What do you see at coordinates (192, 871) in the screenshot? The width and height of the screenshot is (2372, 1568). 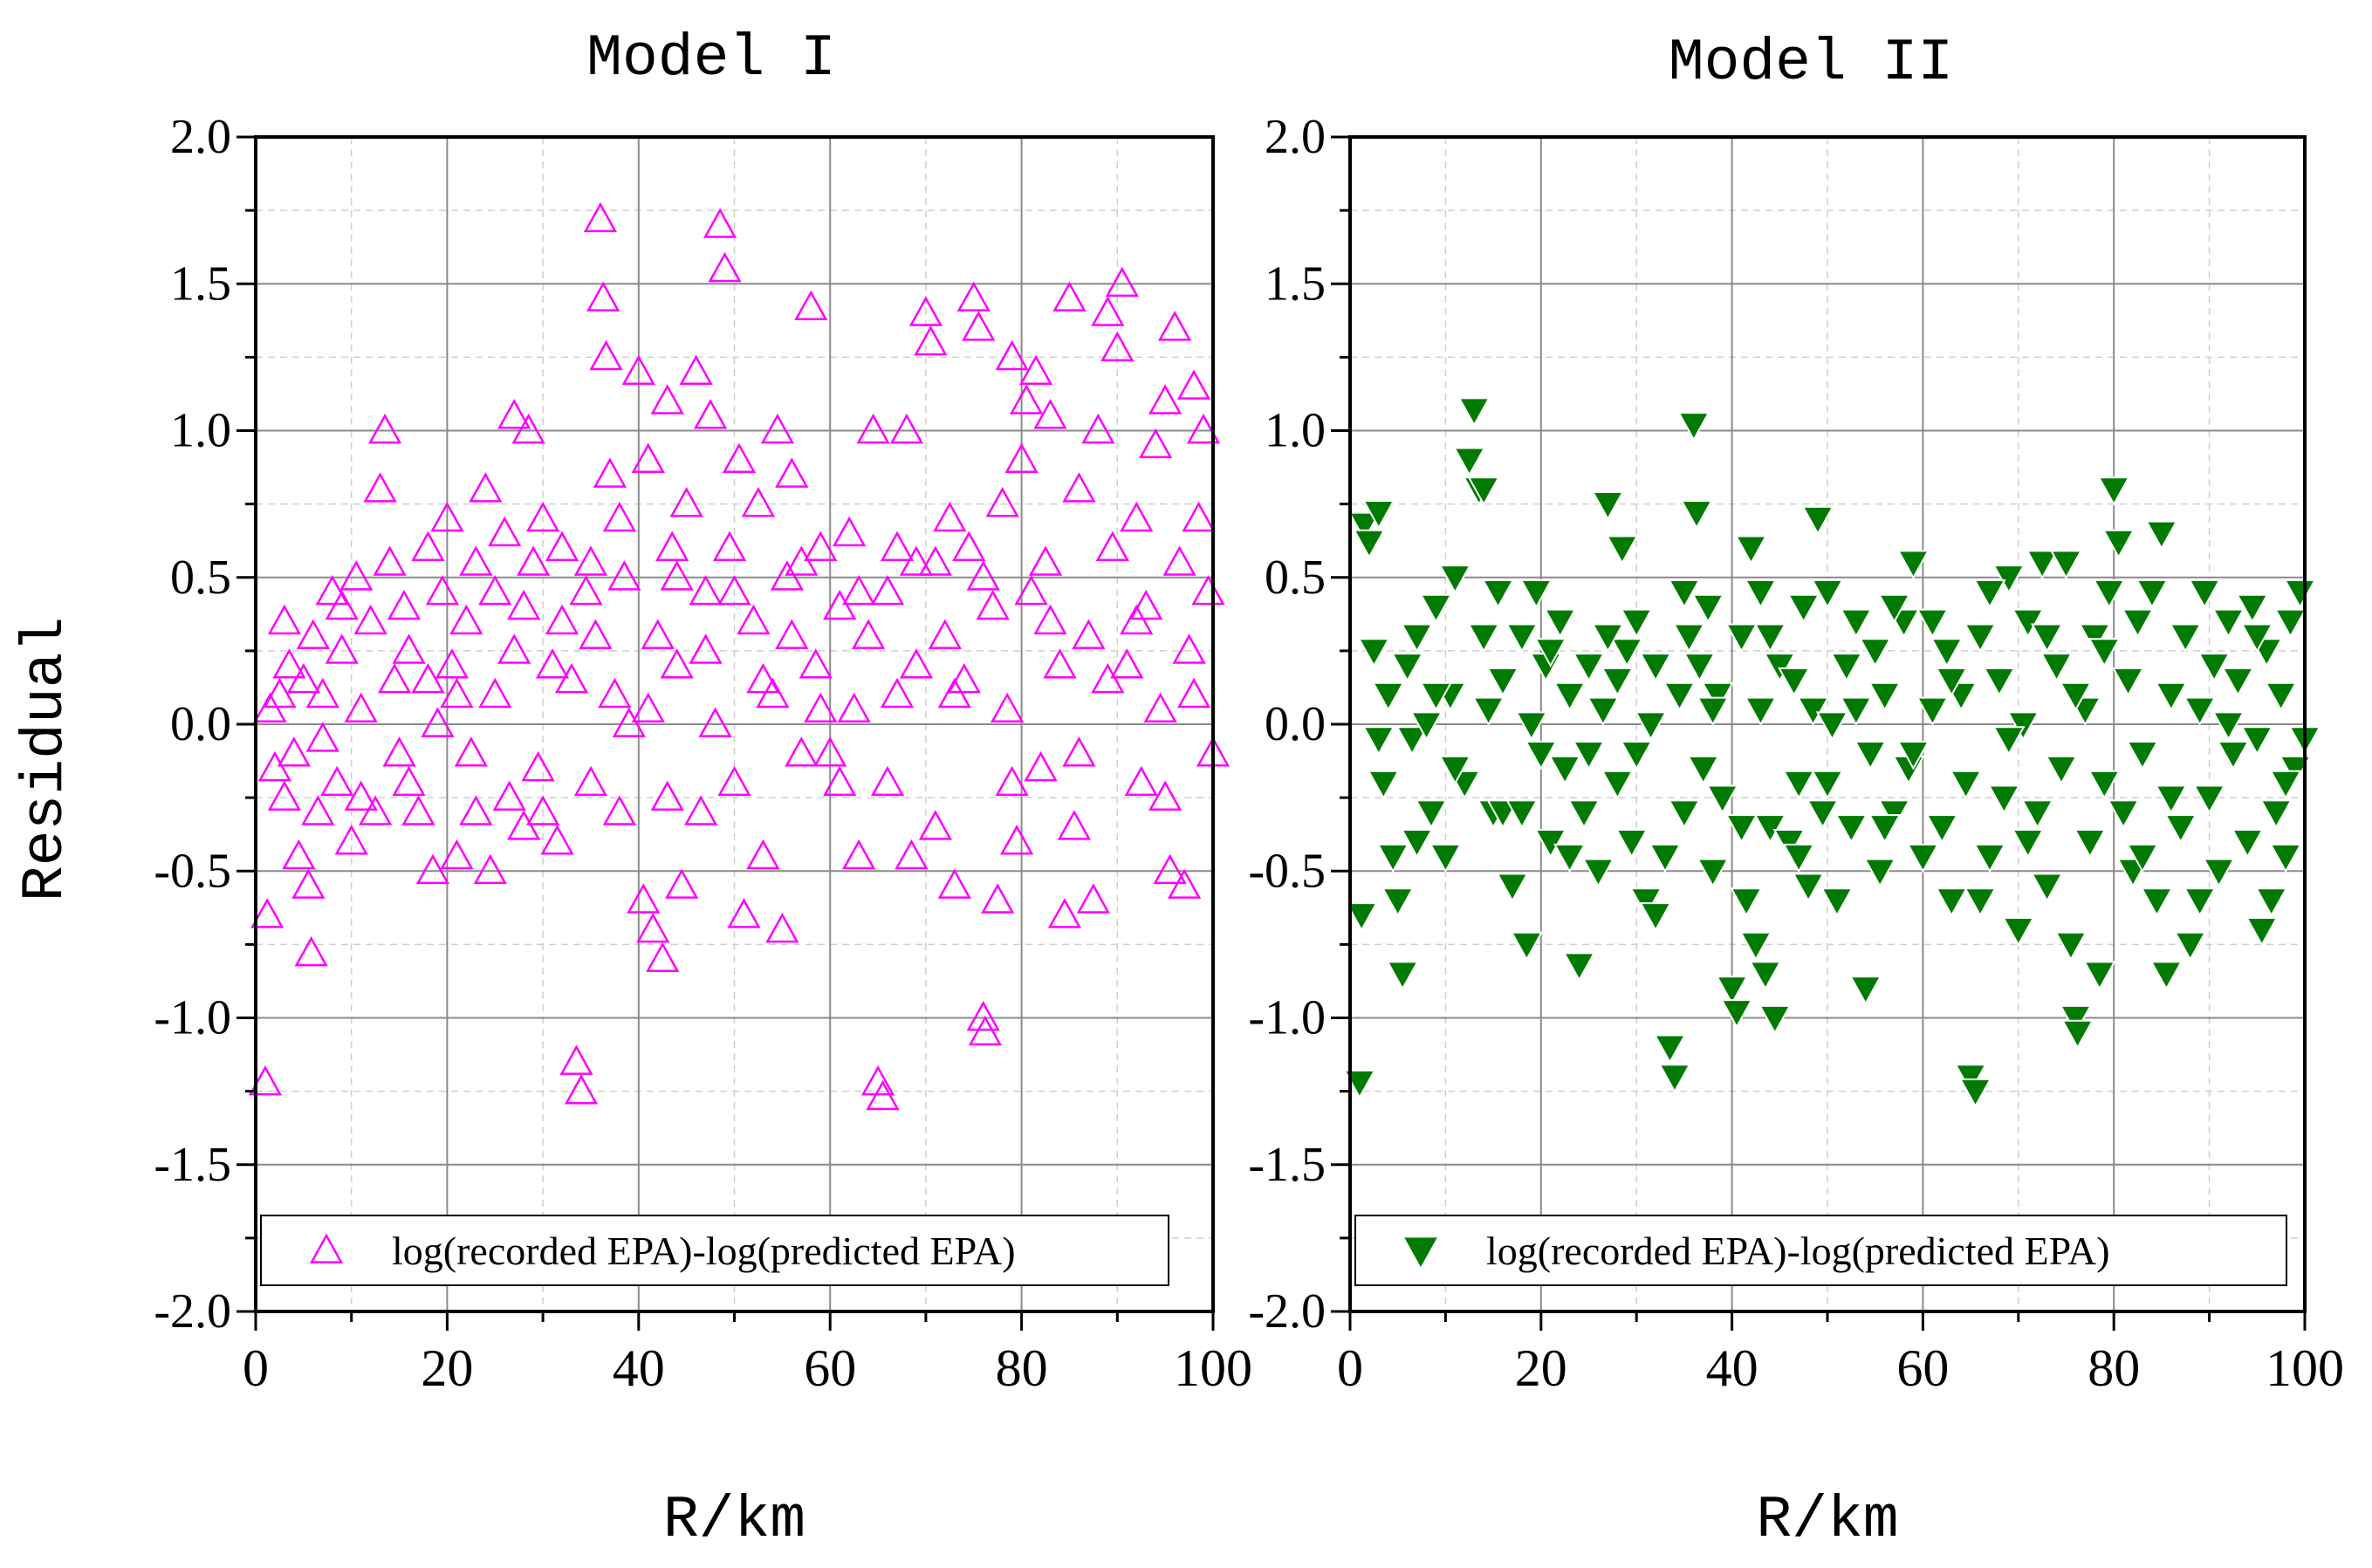 I see `y-tick-label: -0.5` at bounding box center [192, 871].